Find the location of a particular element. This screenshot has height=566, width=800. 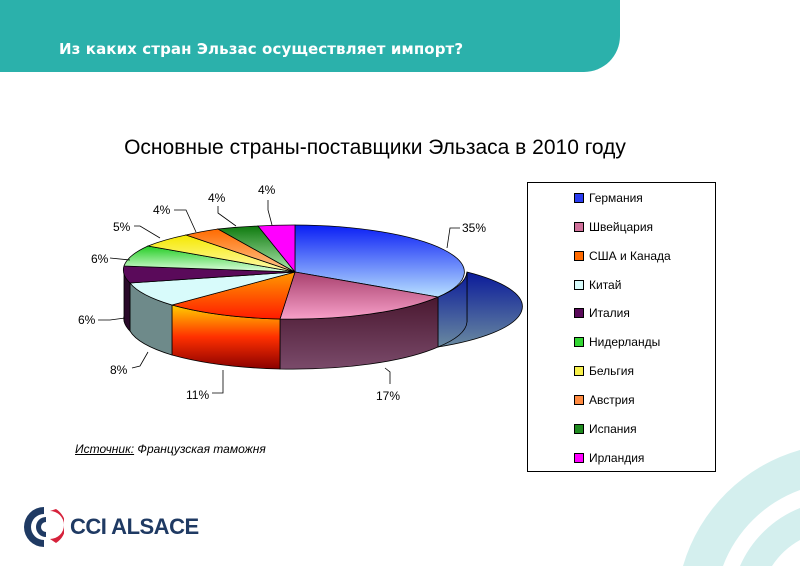

source-note: Источник: Французская таможня is located at coordinates (170, 449).